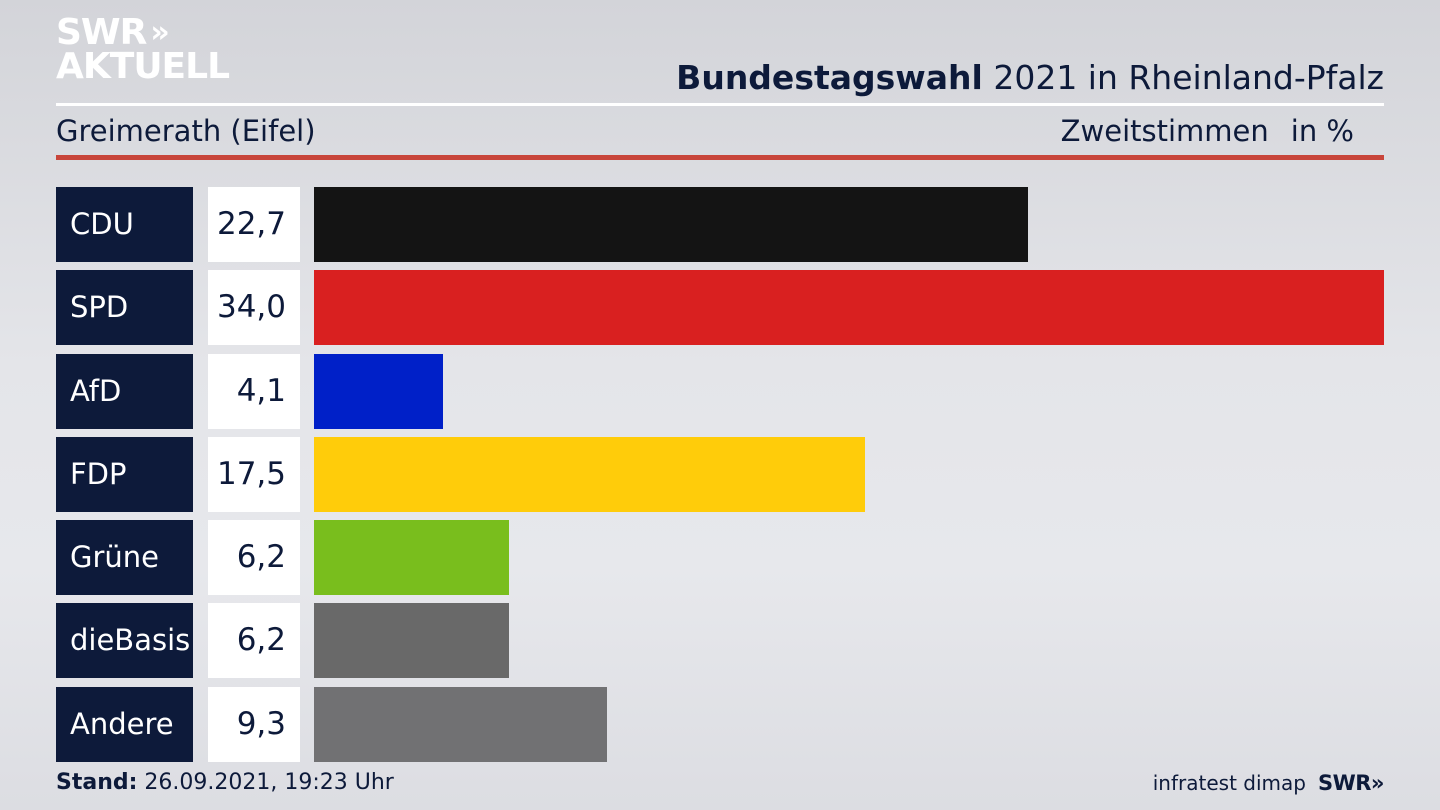 The height and width of the screenshot is (810, 1440). What do you see at coordinates (124, 391) in the screenshot?
I see `party-label: AfD` at bounding box center [124, 391].